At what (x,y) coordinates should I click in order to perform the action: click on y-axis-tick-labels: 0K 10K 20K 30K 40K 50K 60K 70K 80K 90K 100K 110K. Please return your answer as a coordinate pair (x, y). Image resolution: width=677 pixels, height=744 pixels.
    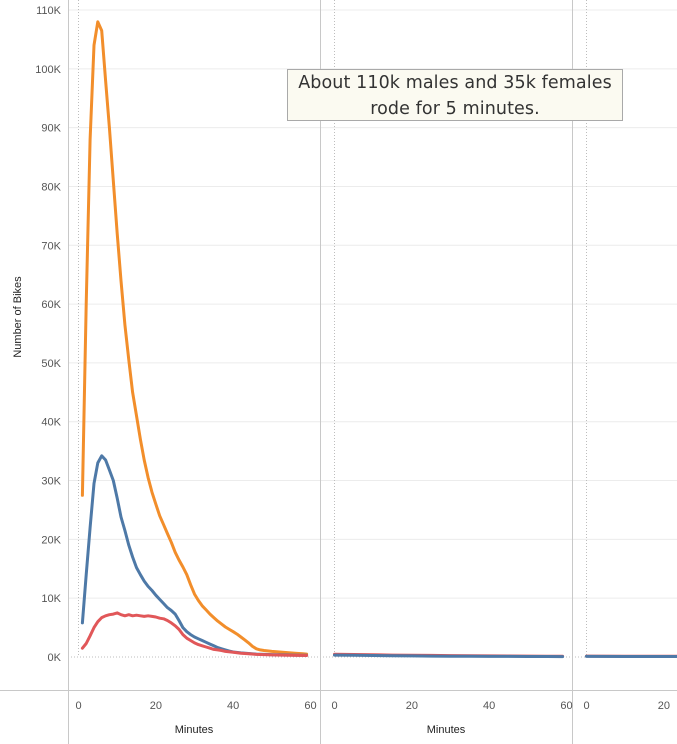
    Looking at the image, I should click on (48, 334).